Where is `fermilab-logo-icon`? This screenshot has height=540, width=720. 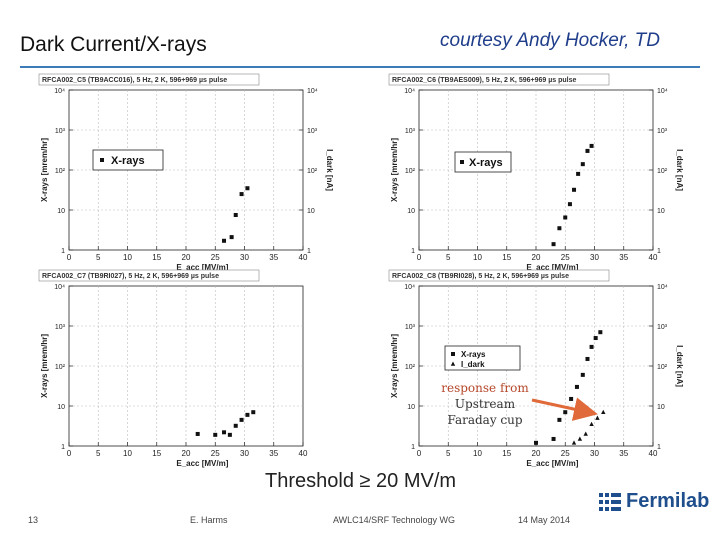 fermilab-logo-icon is located at coordinates (610, 501).